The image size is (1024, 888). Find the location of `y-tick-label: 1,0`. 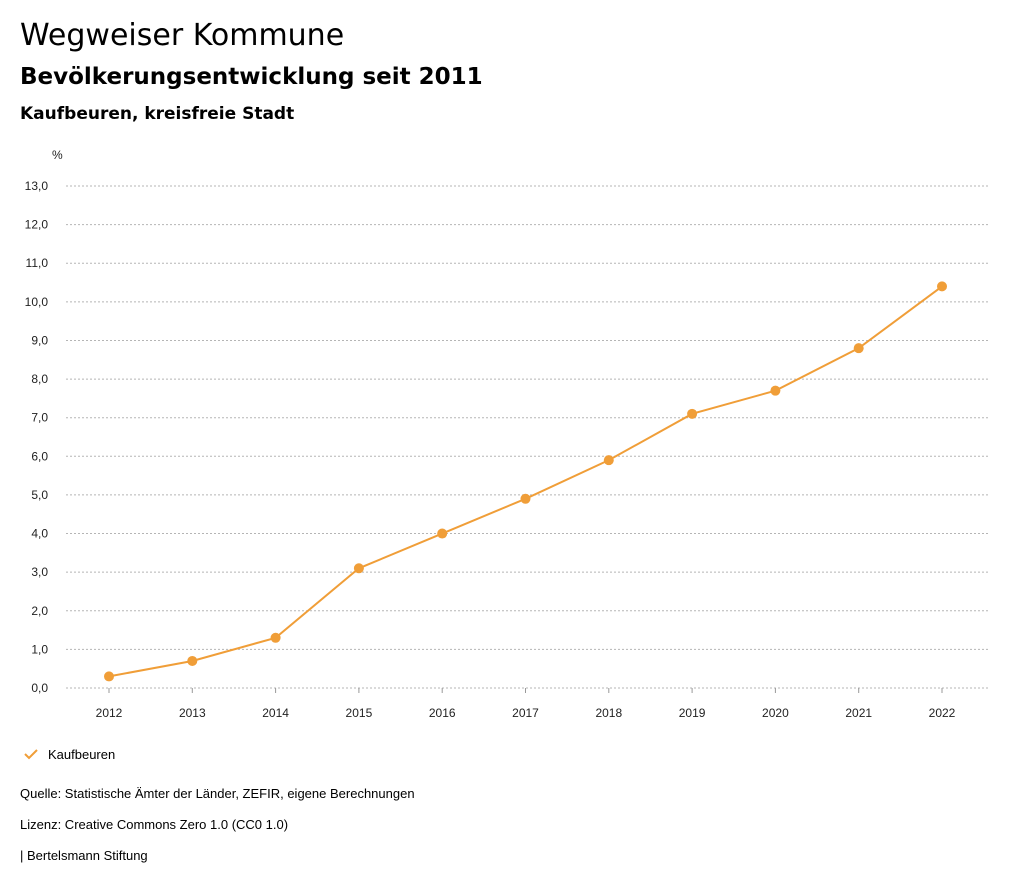

y-tick-label: 1,0 is located at coordinates (39, 649).